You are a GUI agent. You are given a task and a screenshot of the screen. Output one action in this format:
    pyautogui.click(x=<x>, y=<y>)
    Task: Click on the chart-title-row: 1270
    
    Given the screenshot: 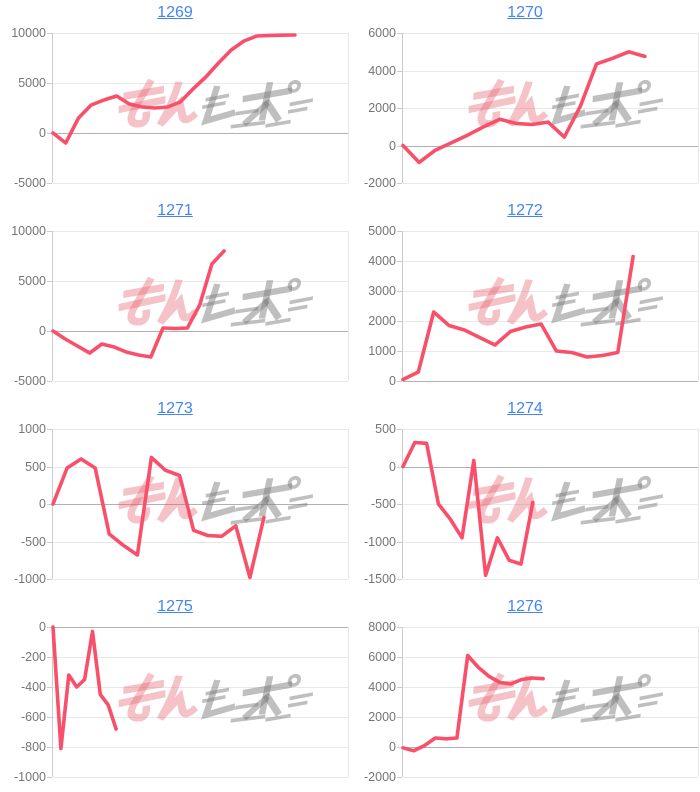 What is the action you would take?
    pyautogui.click(x=525, y=13)
    